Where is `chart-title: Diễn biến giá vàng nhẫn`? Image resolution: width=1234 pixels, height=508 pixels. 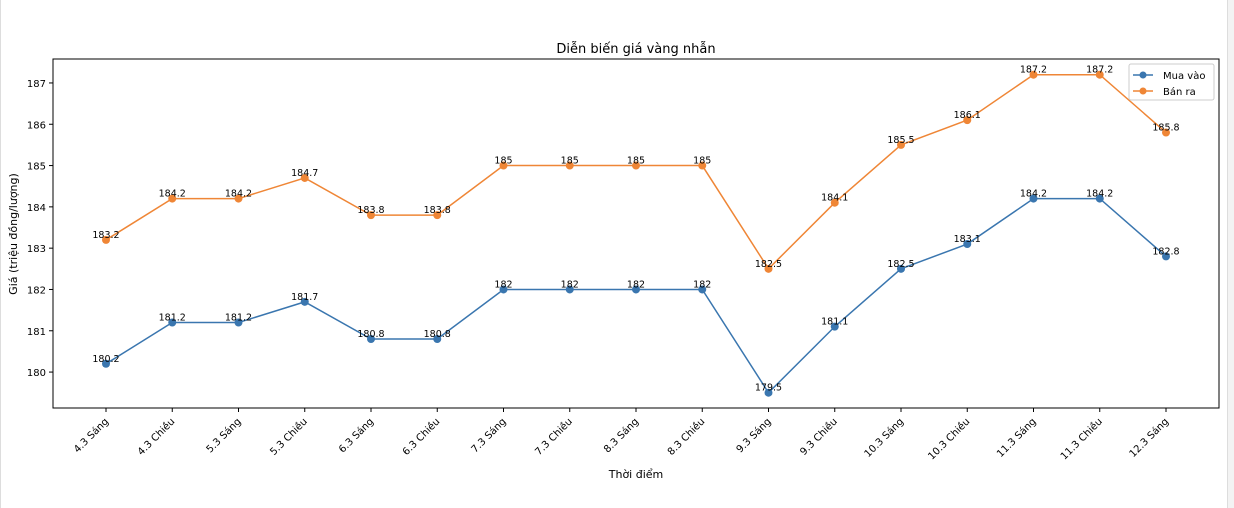
chart-title: Diễn biến giá vàng nhẫn is located at coordinates (635, 49).